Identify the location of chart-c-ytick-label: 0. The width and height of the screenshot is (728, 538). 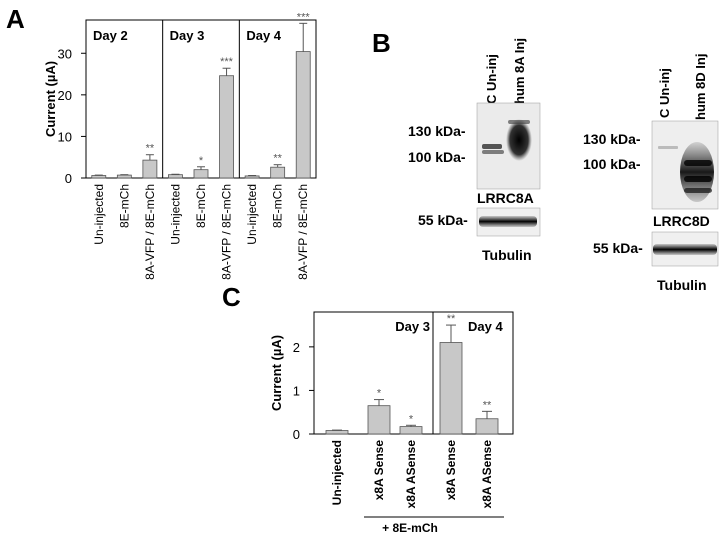
(296, 434).